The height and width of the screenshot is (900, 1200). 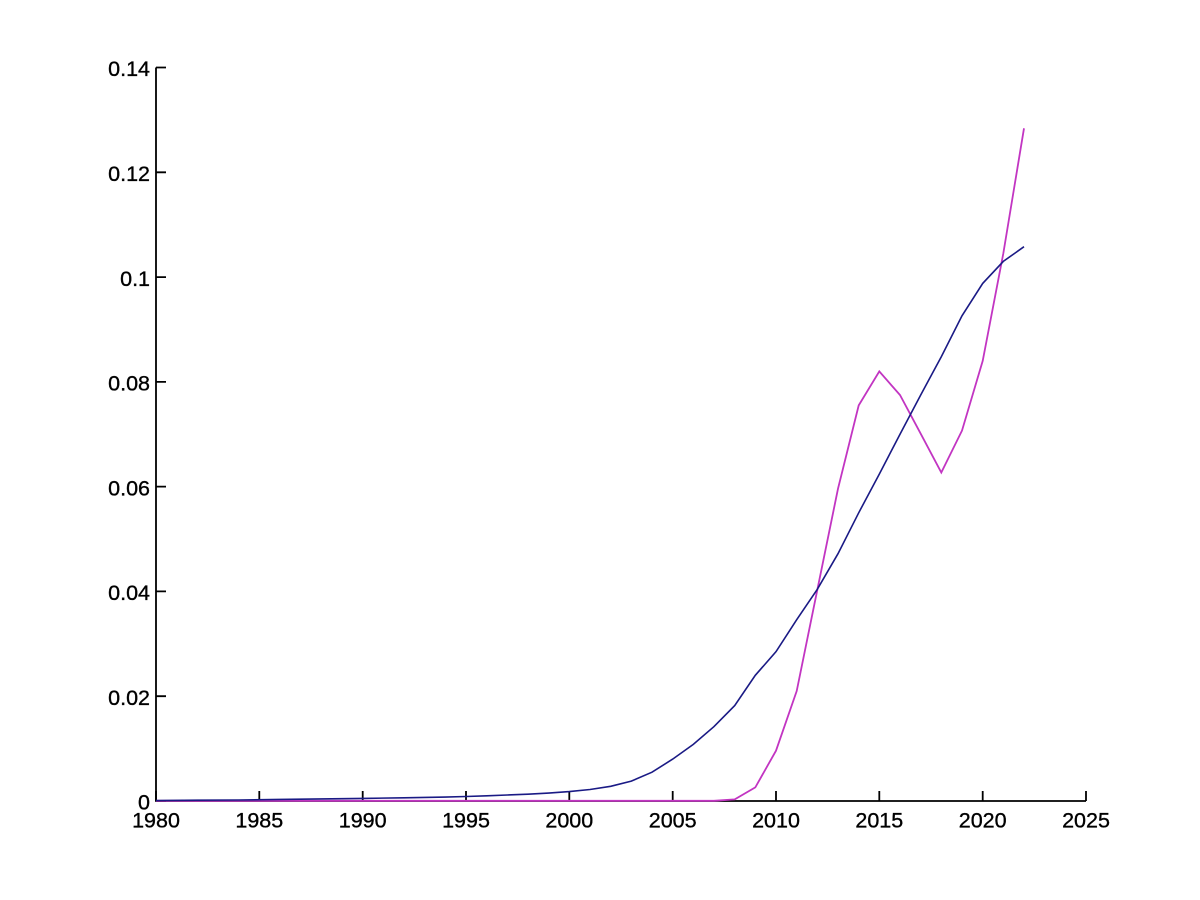 I want to click on svg-text: 2010, so click(x=776, y=821).